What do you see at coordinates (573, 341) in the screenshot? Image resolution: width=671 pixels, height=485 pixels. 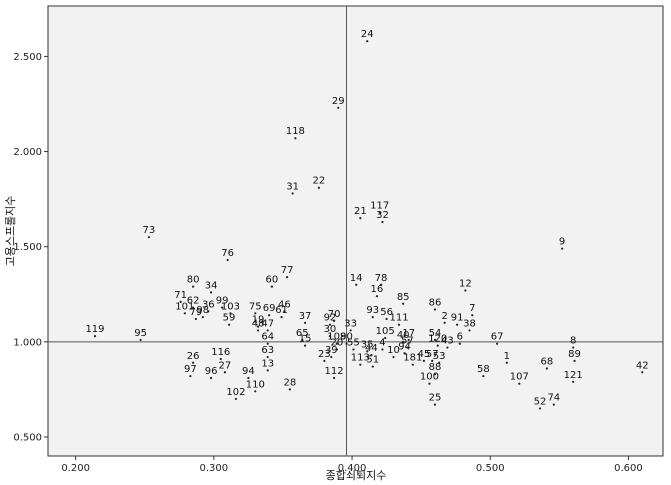 I see `data-point-label: 8` at bounding box center [573, 341].